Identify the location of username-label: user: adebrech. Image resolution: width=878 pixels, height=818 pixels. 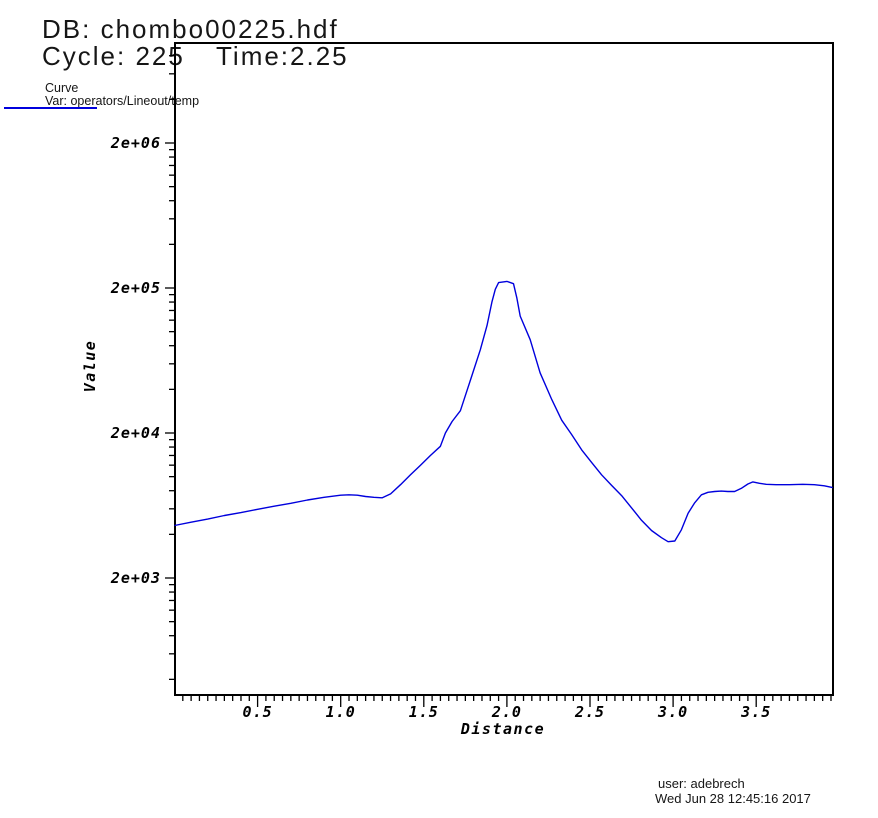
(701, 783).